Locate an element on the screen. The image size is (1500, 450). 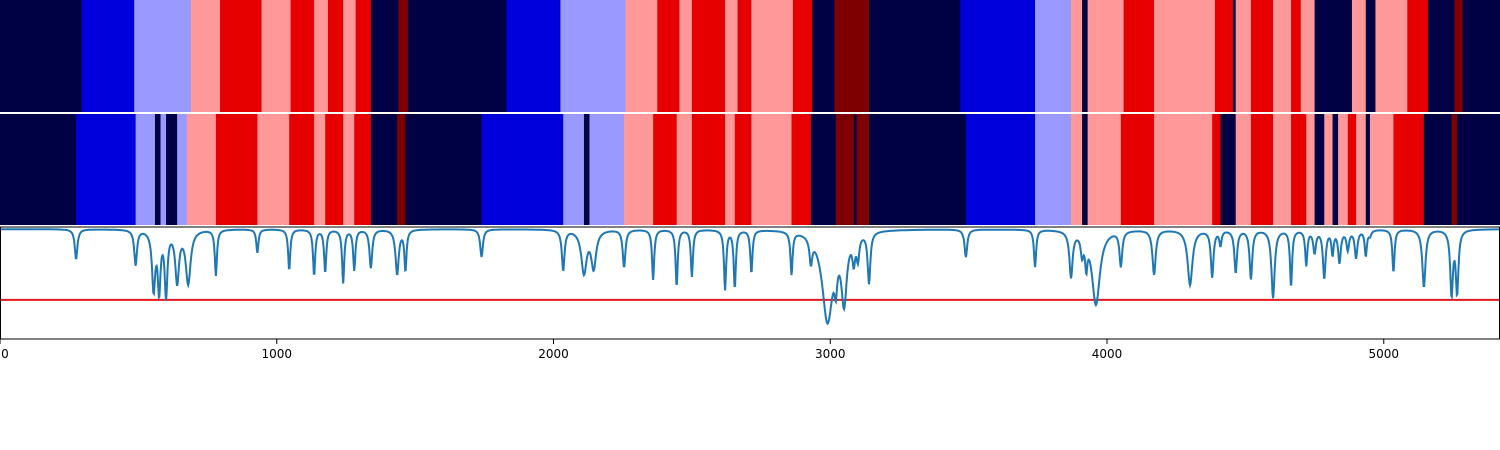
x-tick-label: 4000 is located at coordinates (1107, 354).